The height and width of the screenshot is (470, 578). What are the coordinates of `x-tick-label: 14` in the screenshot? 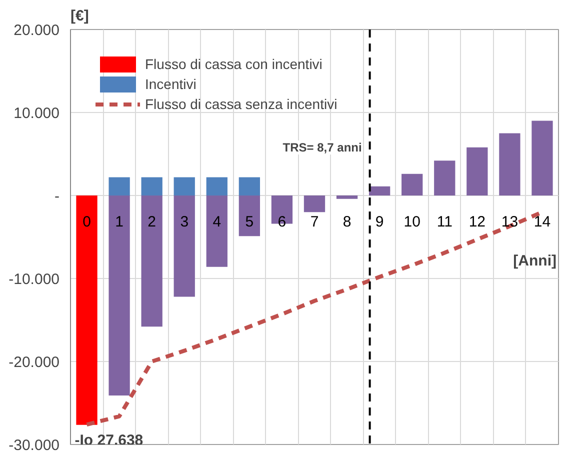 It's located at (542, 222).